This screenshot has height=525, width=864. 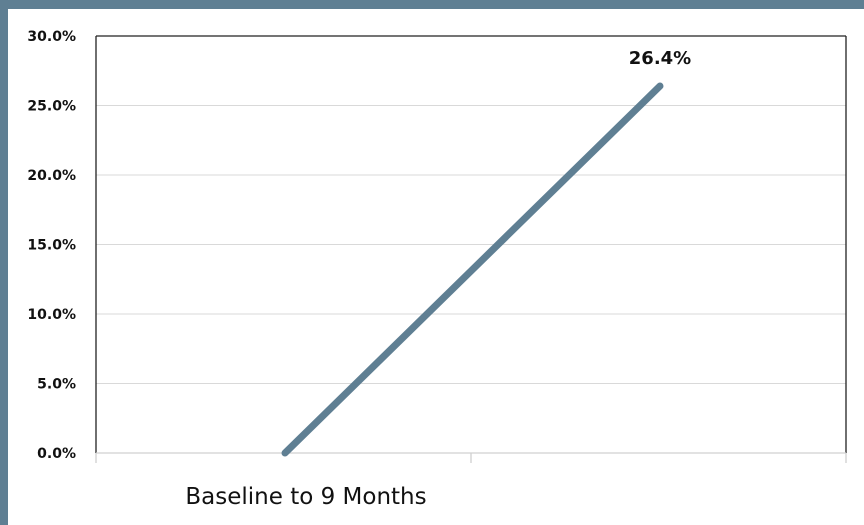 I want to click on y-tick-label: 25.0%, so click(x=51, y=107).